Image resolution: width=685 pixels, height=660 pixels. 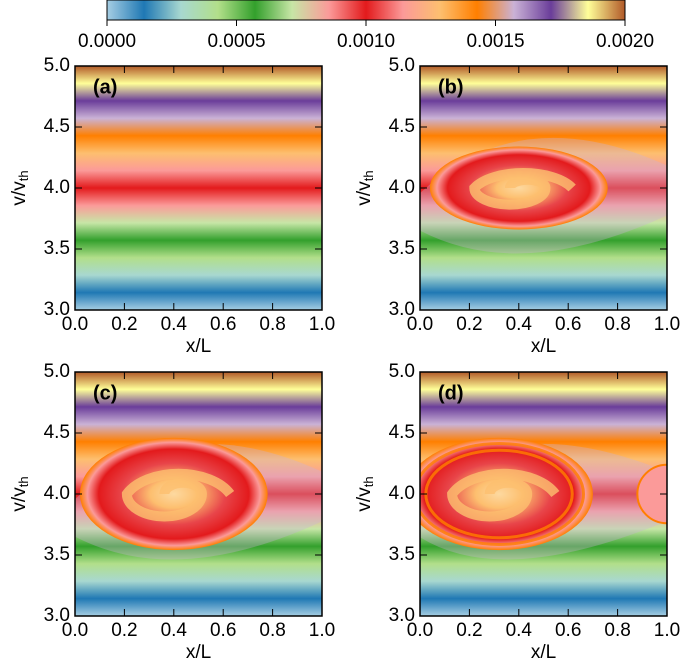 I want to click on panel-label: (a), so click(x=105, y=87).